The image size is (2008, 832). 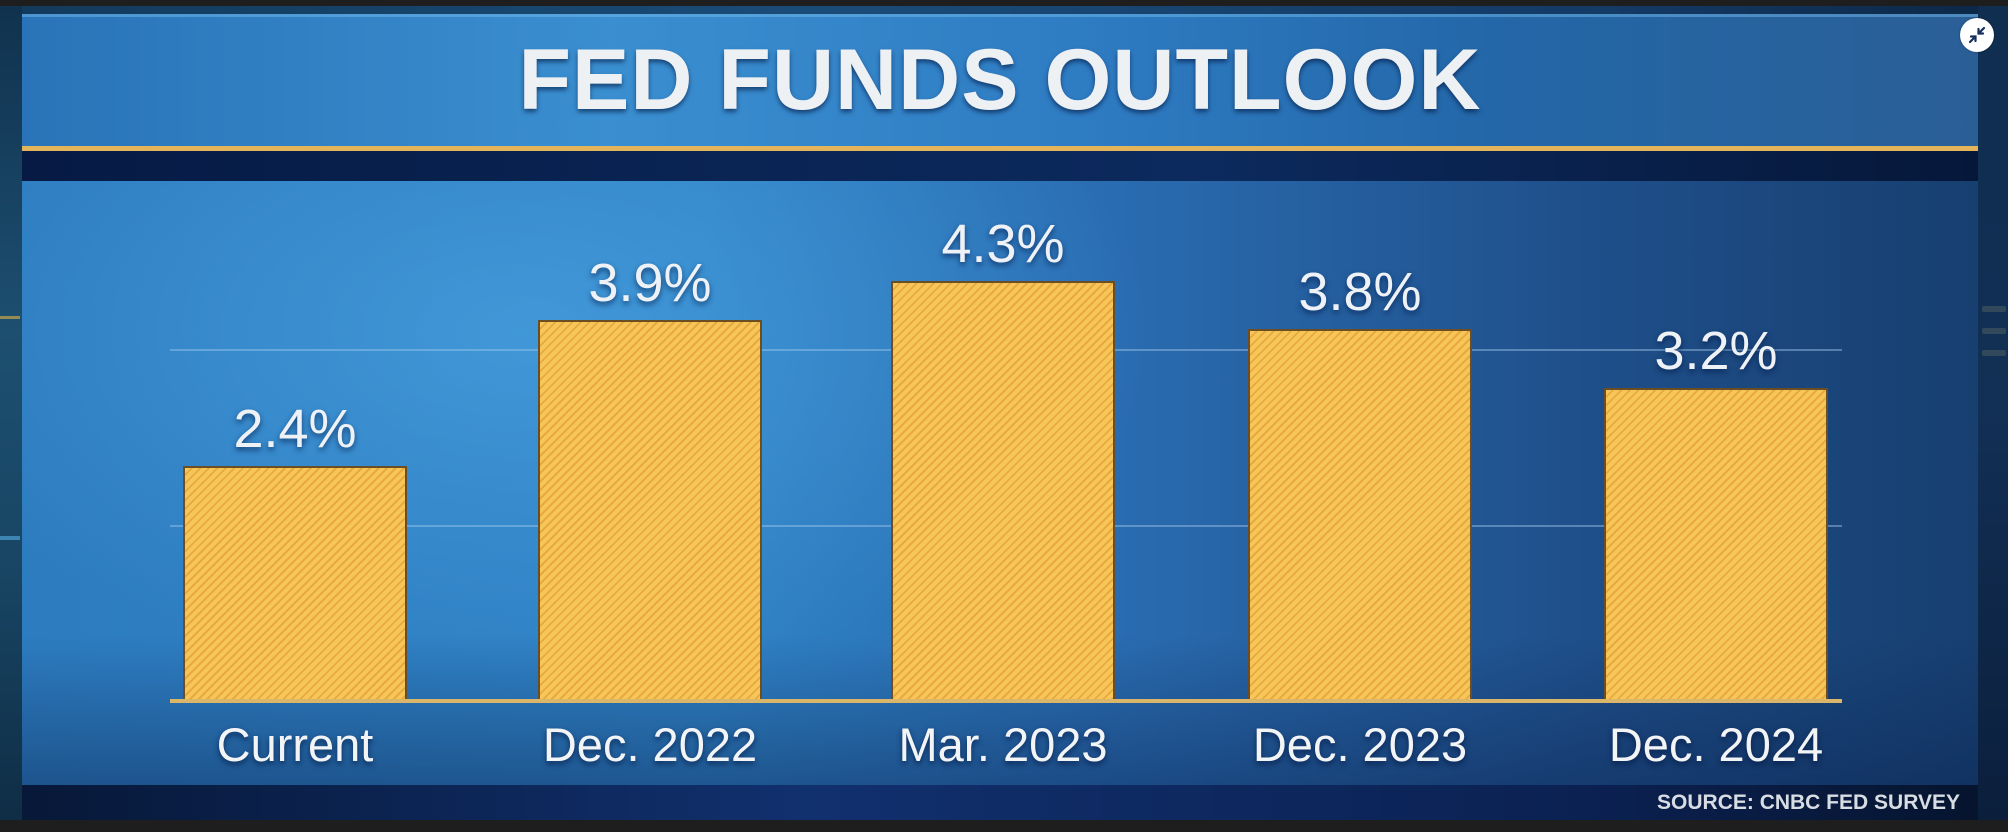 What do you see at coordinates (11, 413) in the screenshot?
I see `left-background-strip` at bounding box center [11, 413].